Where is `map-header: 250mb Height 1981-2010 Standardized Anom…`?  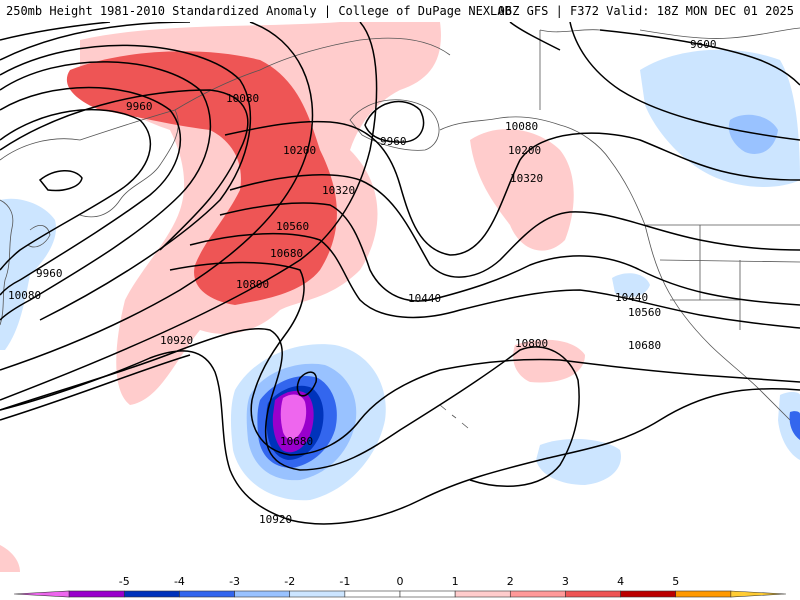 map-header: 250mb Height 1981-2010 Standardized Anom… is located at coordinates (400, 11).